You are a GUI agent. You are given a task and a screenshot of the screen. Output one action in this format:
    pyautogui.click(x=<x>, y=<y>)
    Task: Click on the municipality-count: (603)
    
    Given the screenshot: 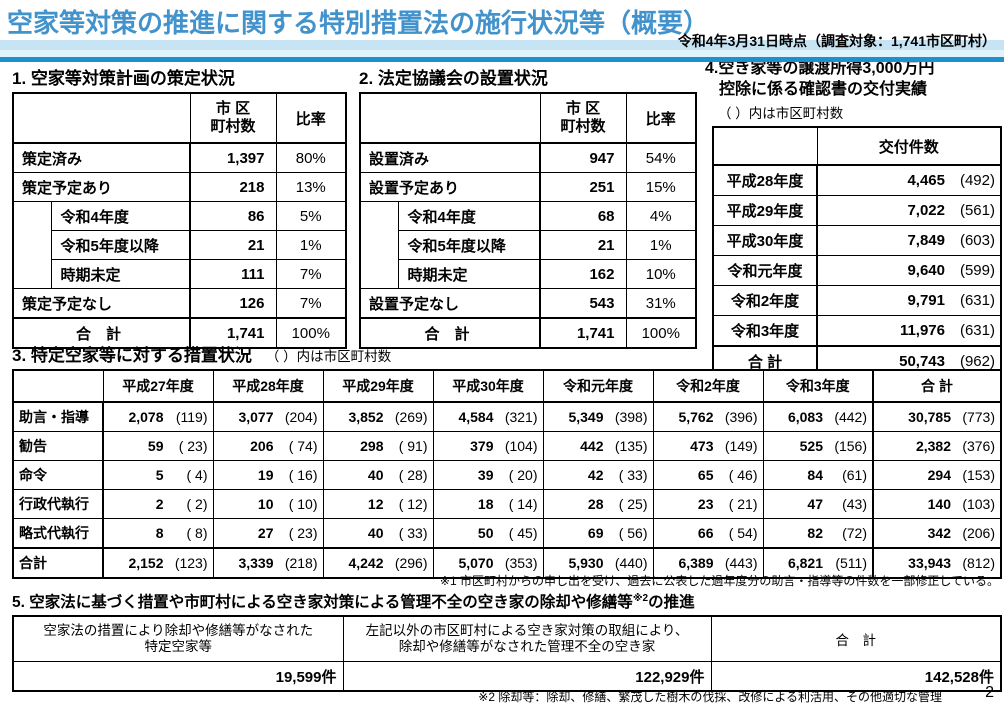 What is the action you would take?
    pyautogui.click(x=977, y=240)
    